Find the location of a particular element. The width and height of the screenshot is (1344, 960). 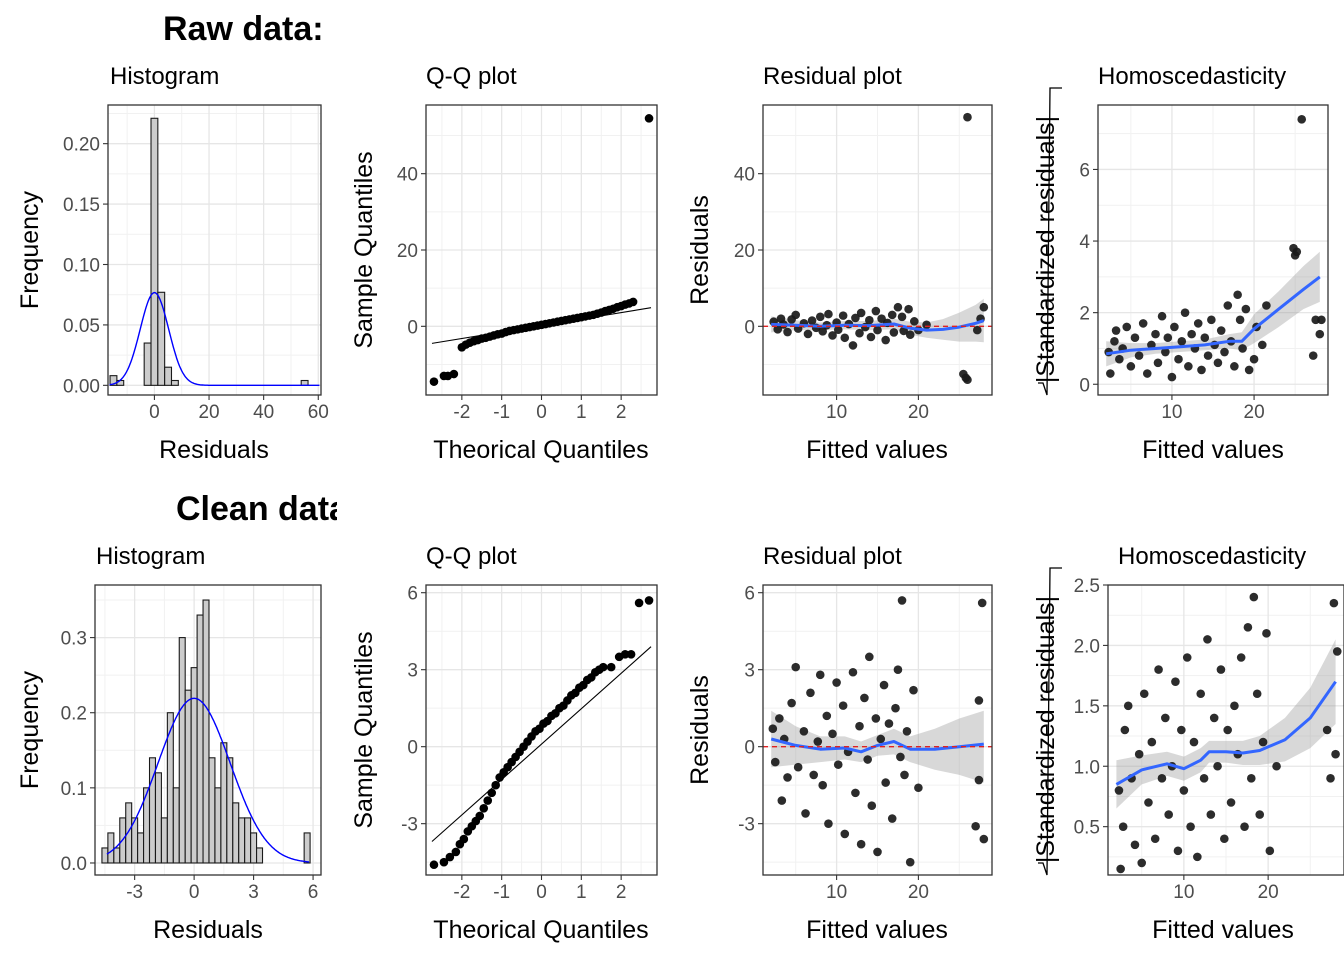

density-curve is located at coordinates (214, 338).